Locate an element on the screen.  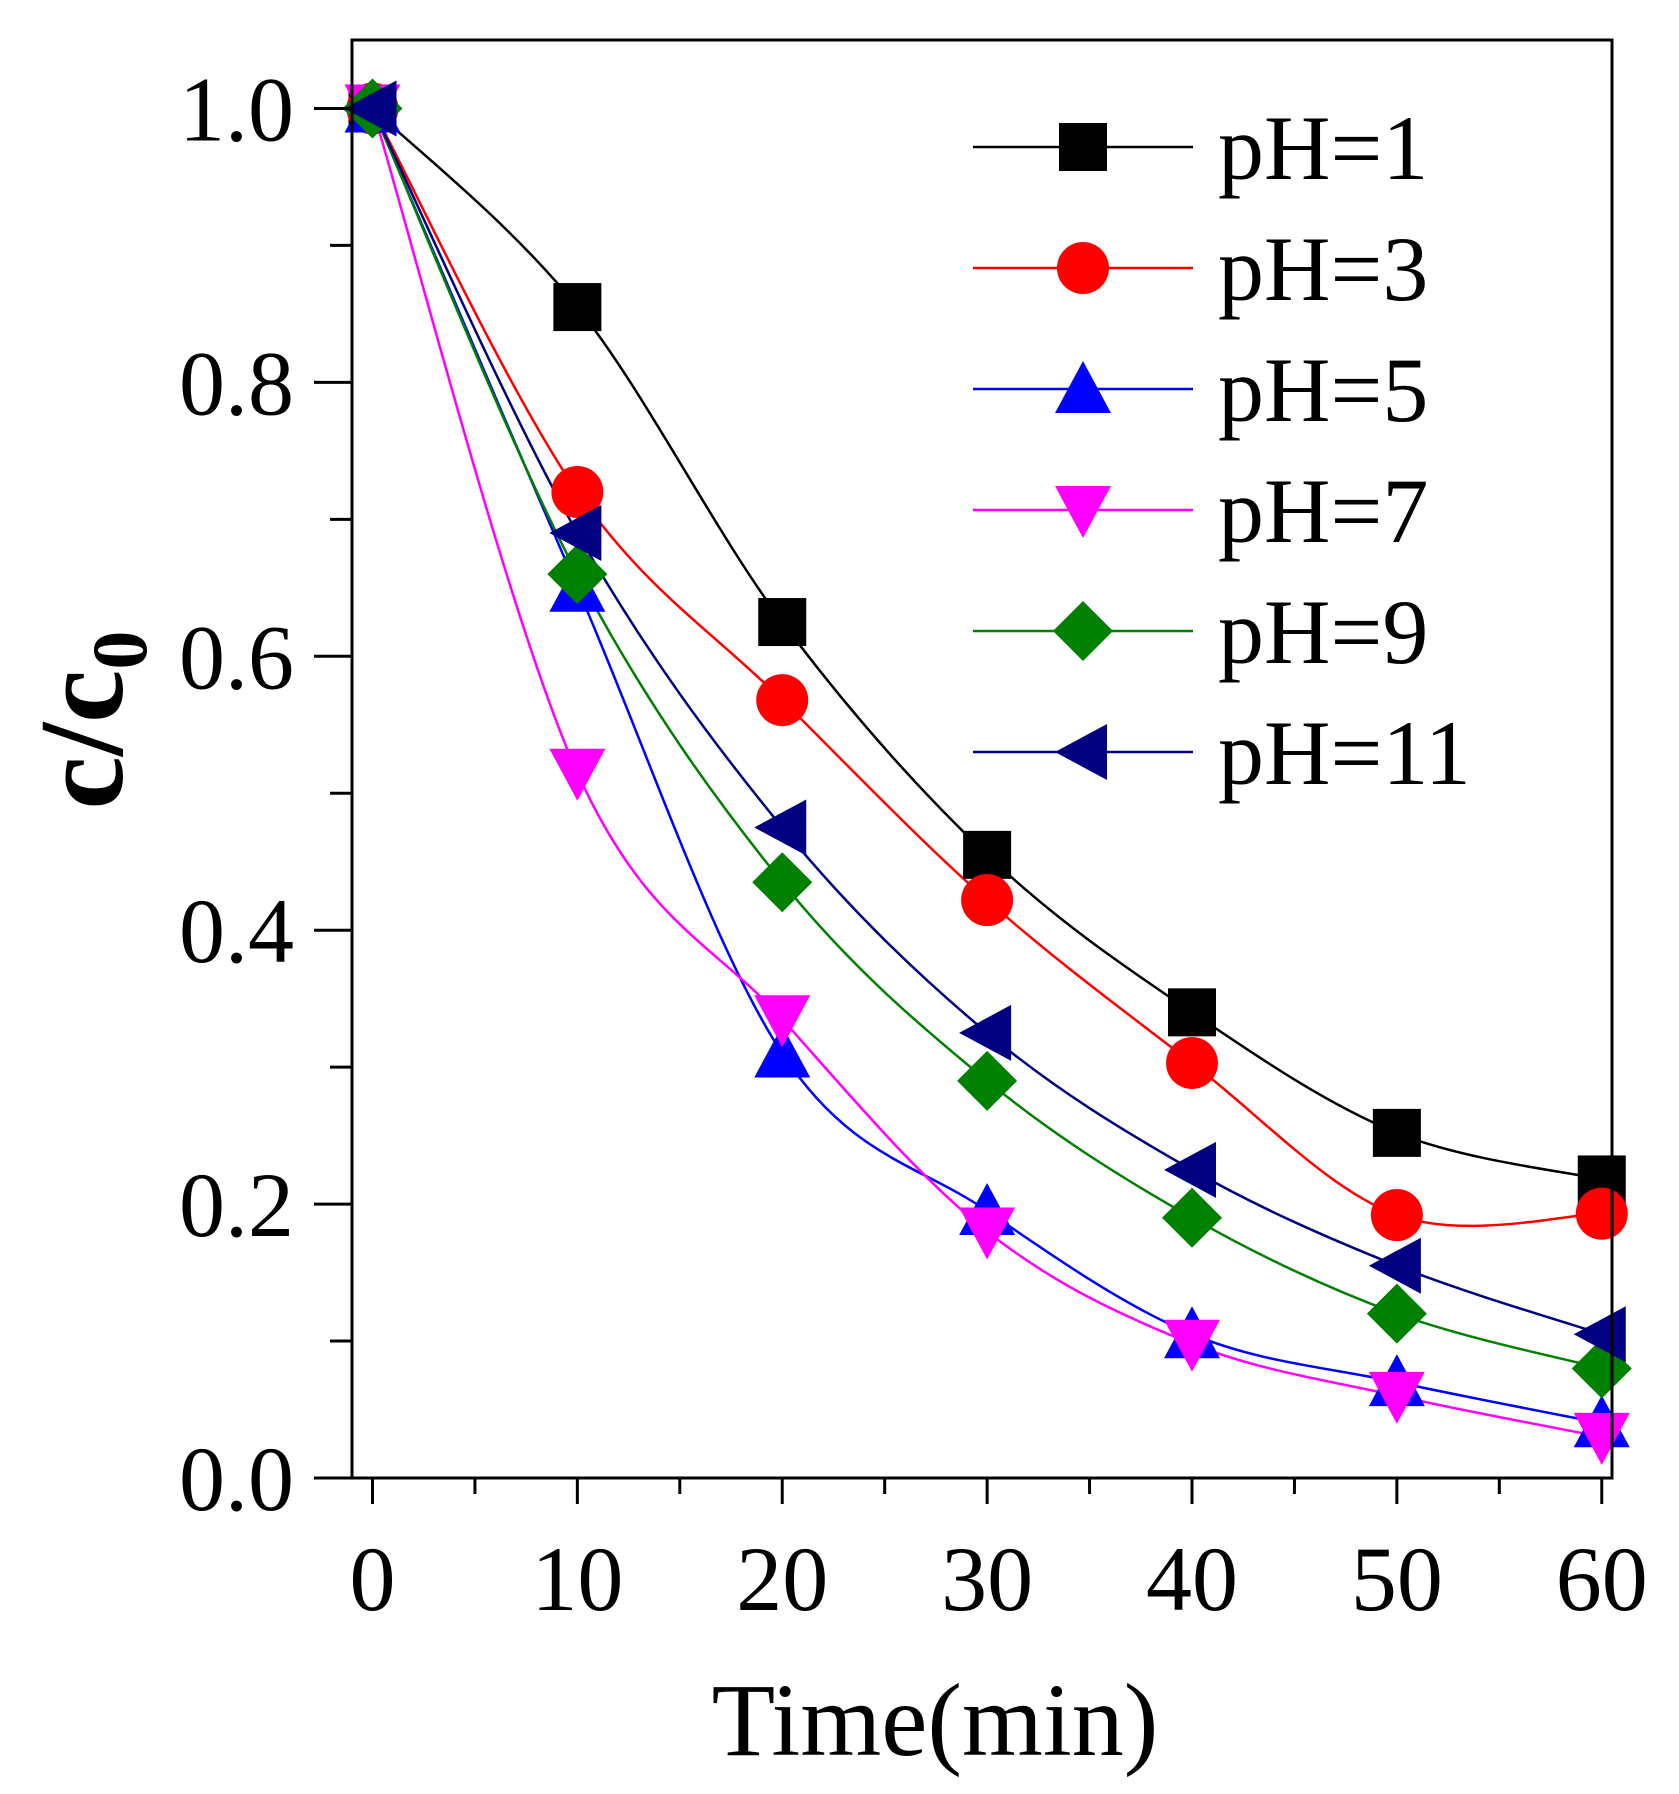
x-tick-label: 40 is located at coordinates (1192, 1579).